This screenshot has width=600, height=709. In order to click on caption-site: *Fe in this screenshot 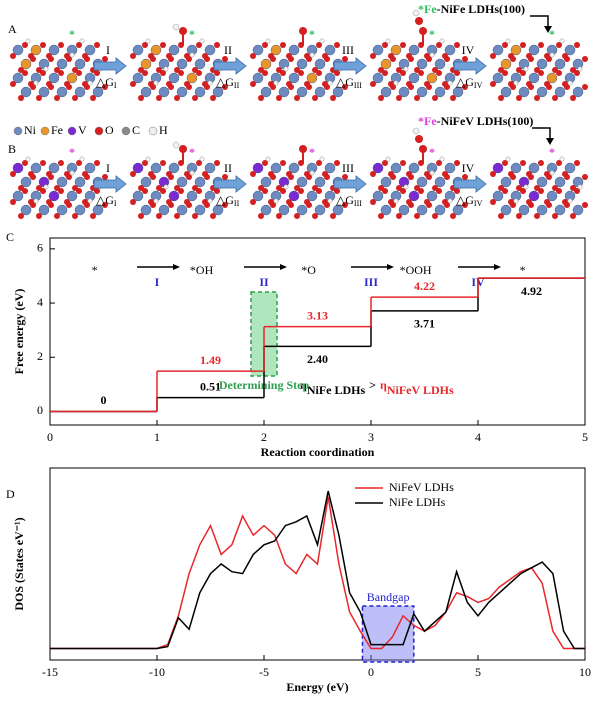, I will do `click(427, 9)`.